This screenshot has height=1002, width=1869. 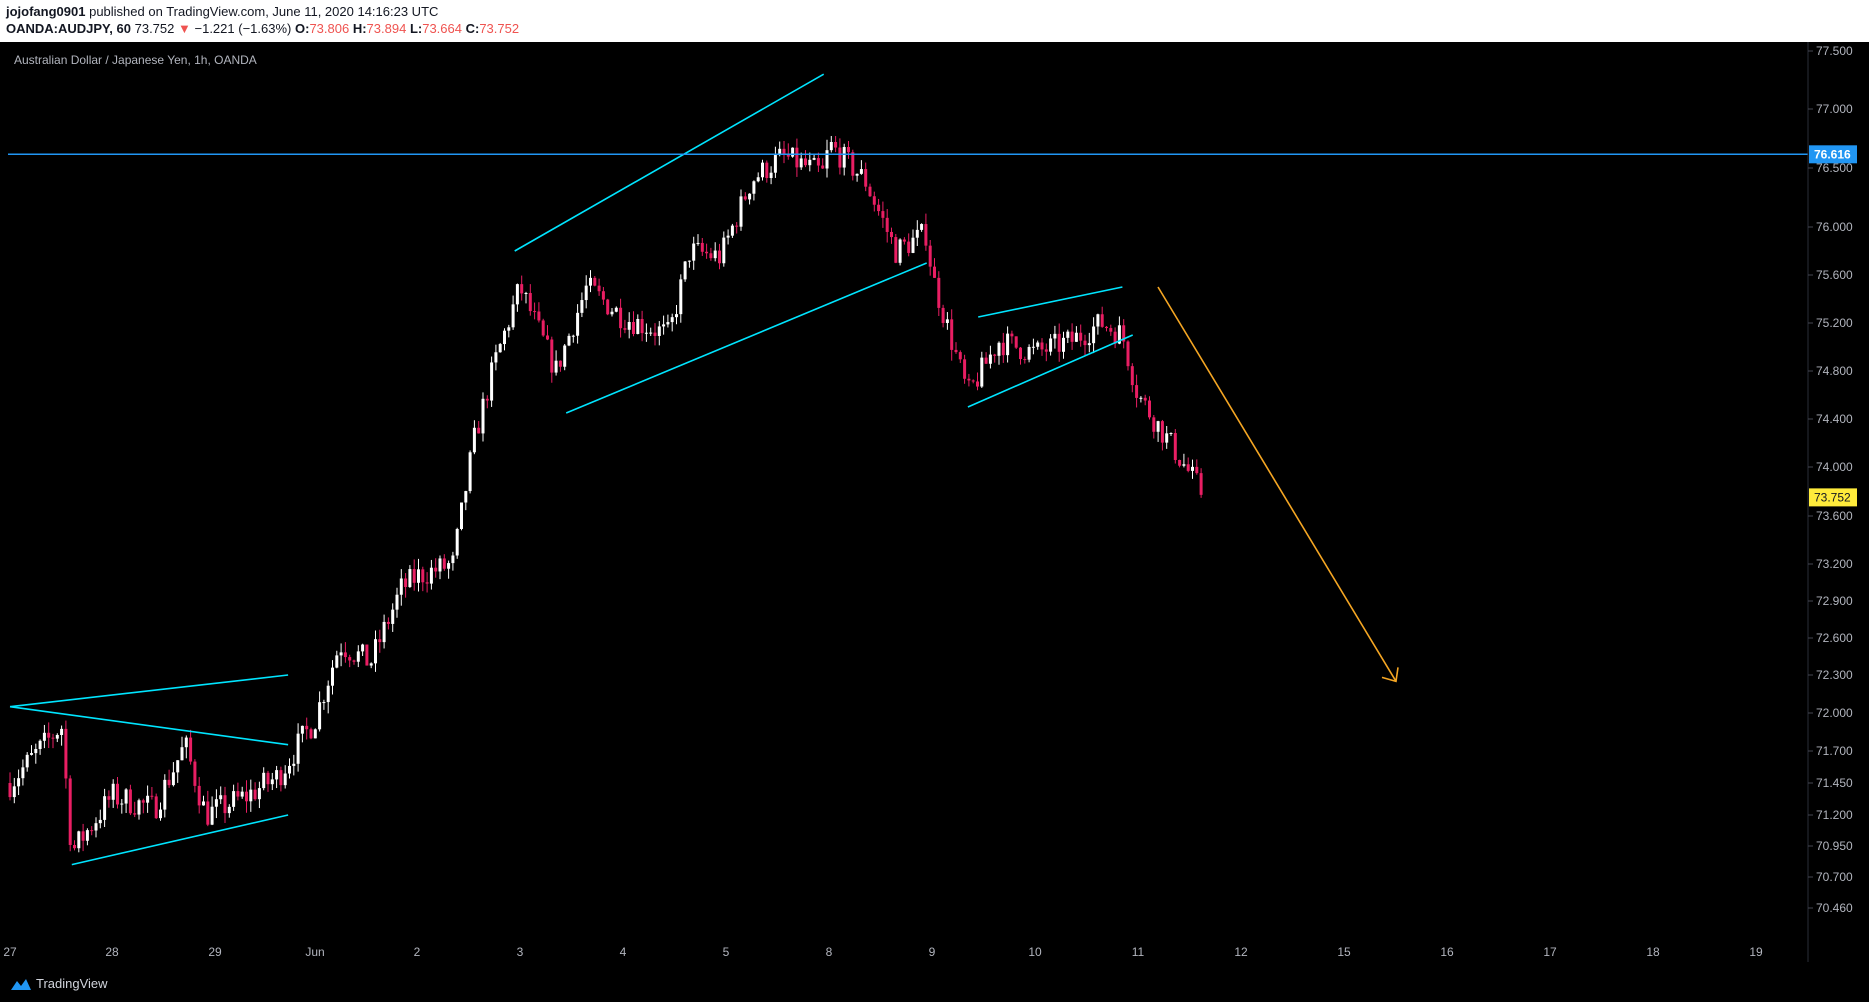 I want to click on price-tick-label: 70.460, so click(x=1834, y=908).